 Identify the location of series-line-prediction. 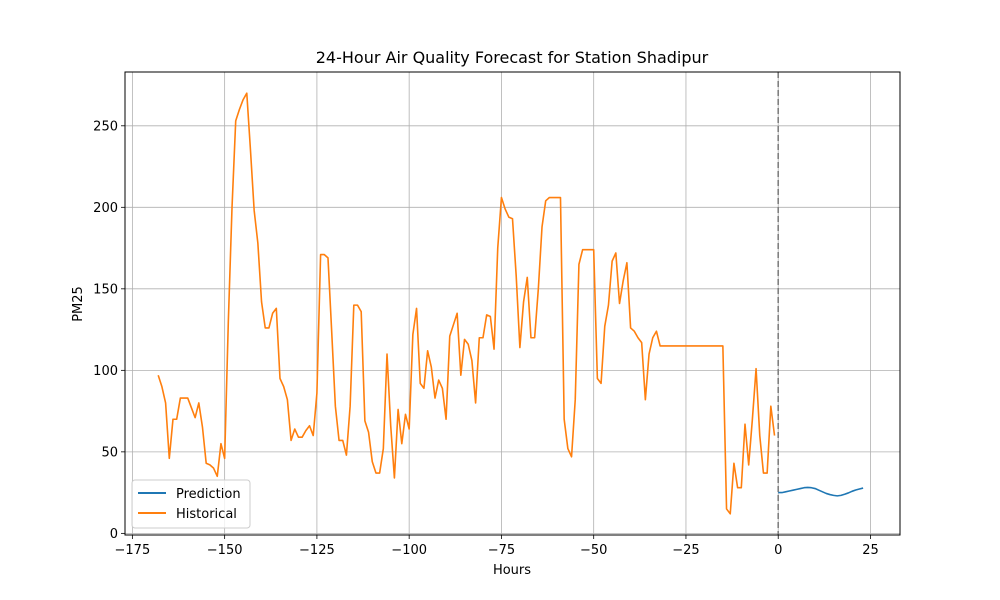
(821, 491).